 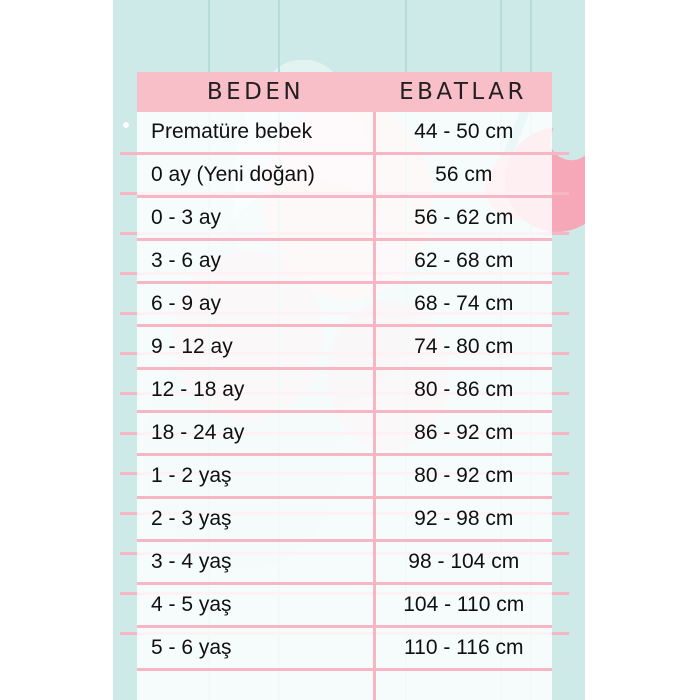 What do you see at coordinates (463, 476) in the screenshot?
I see `cell-dimension: 80 - 92 cm` at bounding box center [463, 476].